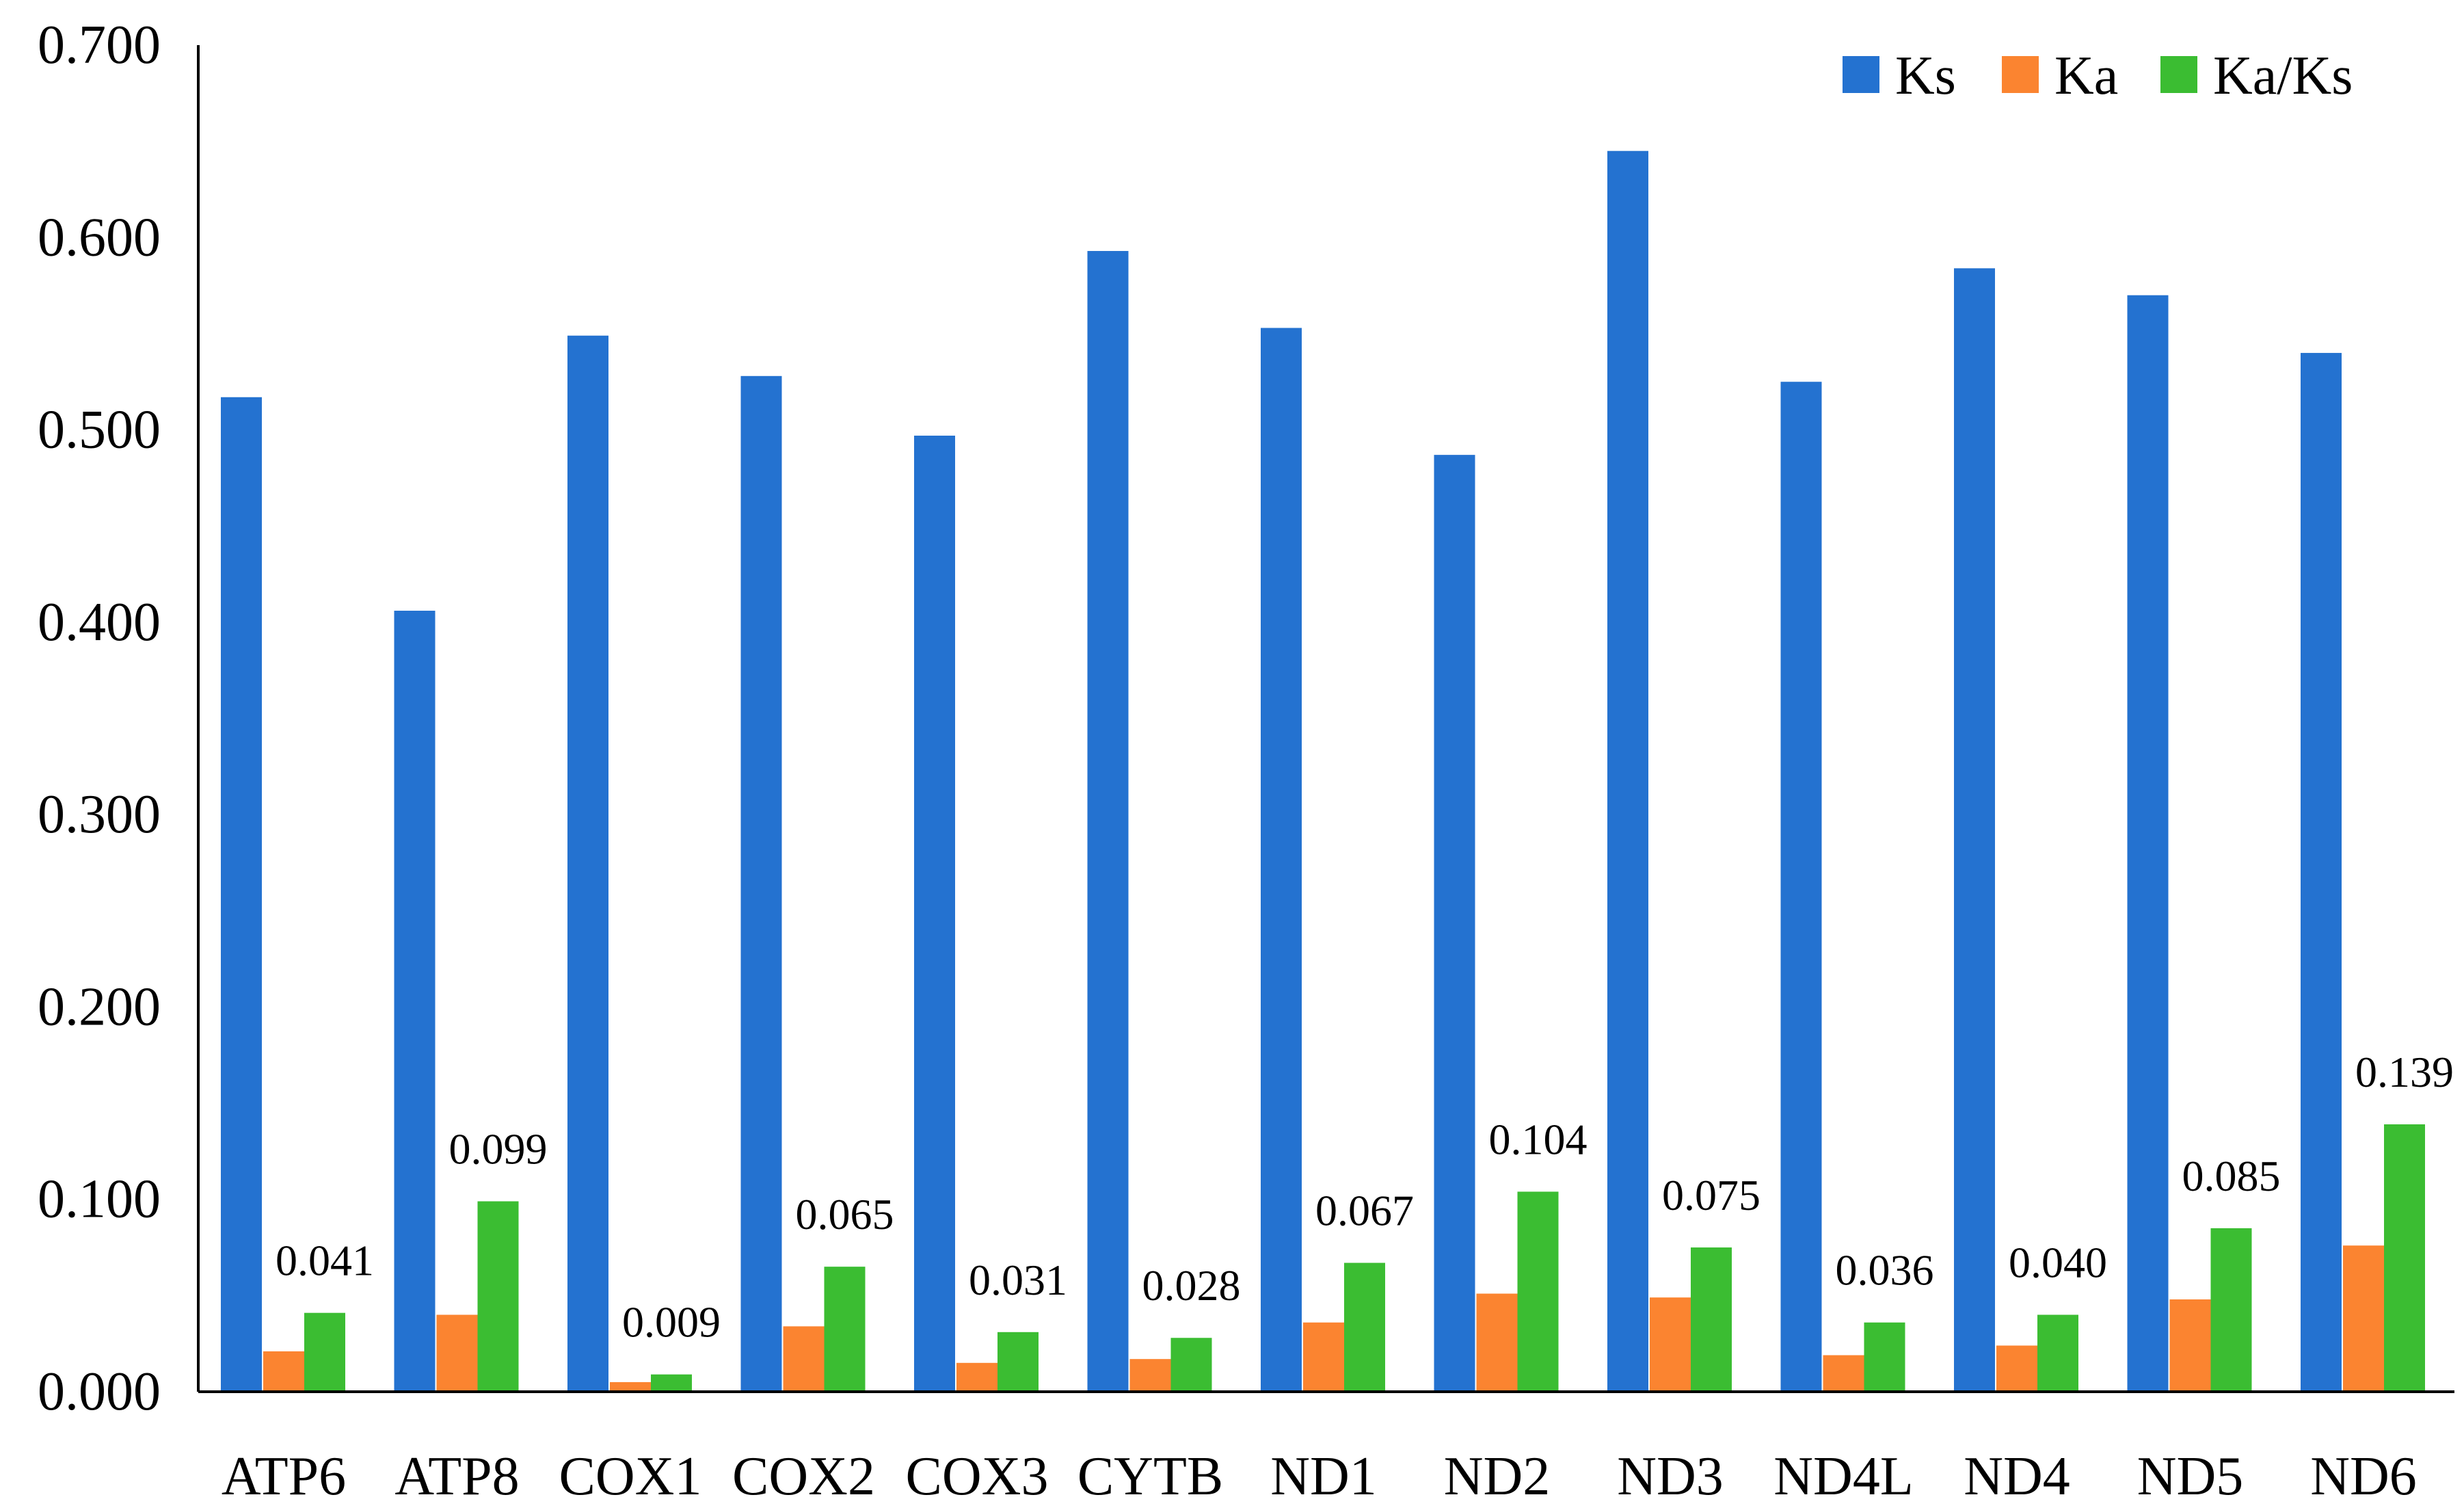 This screenshot has height=1508, width=2464. I want to click on bar-ka-cox1, so click(630, 1386).